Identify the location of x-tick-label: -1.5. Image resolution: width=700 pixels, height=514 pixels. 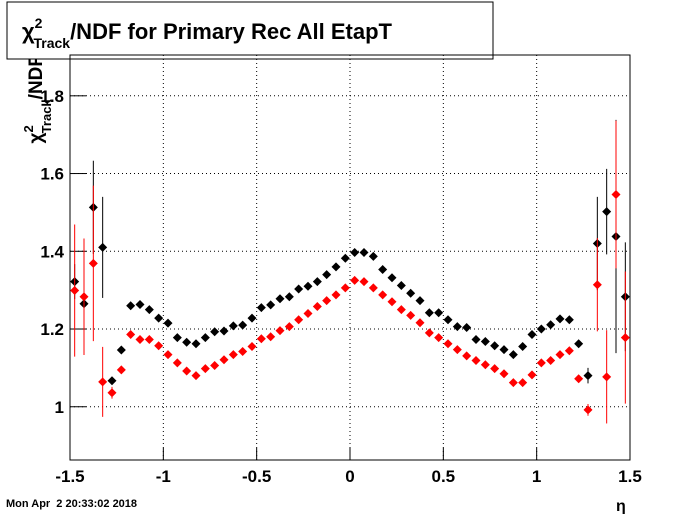
(69, 476).